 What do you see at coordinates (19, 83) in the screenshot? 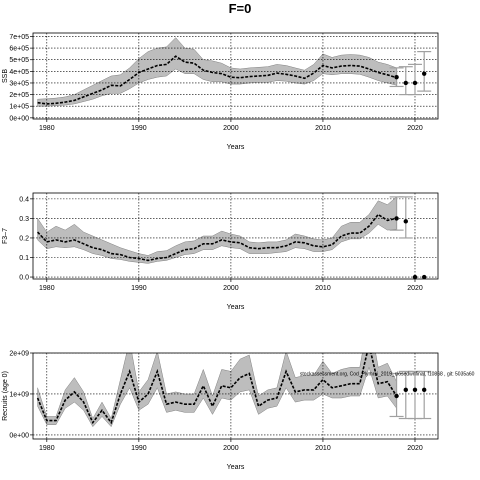
I see `y-tick-label: 3e+05` at bounding box center [19, 83].